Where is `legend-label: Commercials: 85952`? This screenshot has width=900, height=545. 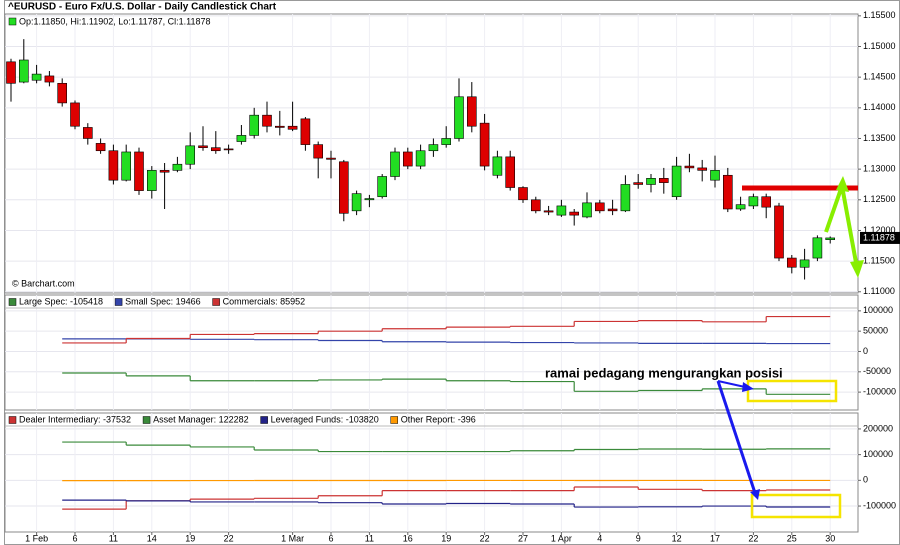 legend-label: Commercials: 85952 is located at coordinates (264, 301).